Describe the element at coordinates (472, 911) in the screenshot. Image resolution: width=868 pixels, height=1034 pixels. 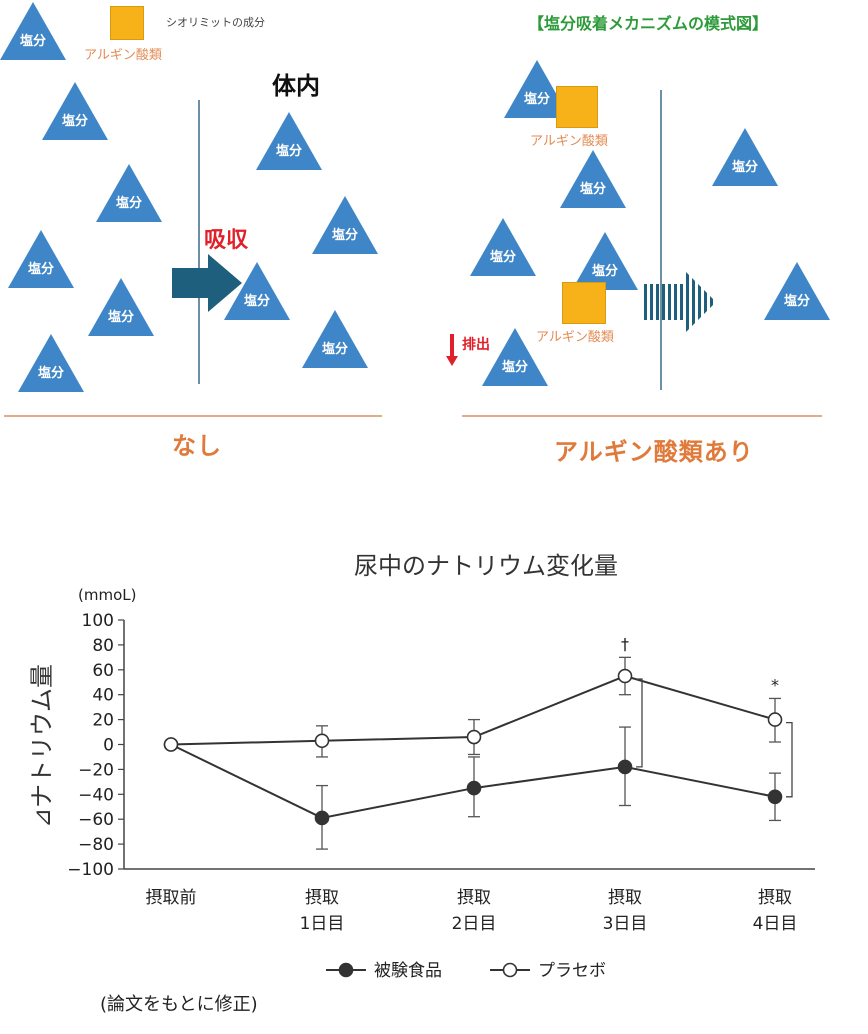
I see `x-ticks: 摂取前 摂取 1日目 摂取 2日目 摂取 3日目 摂取 4日目` at that location.